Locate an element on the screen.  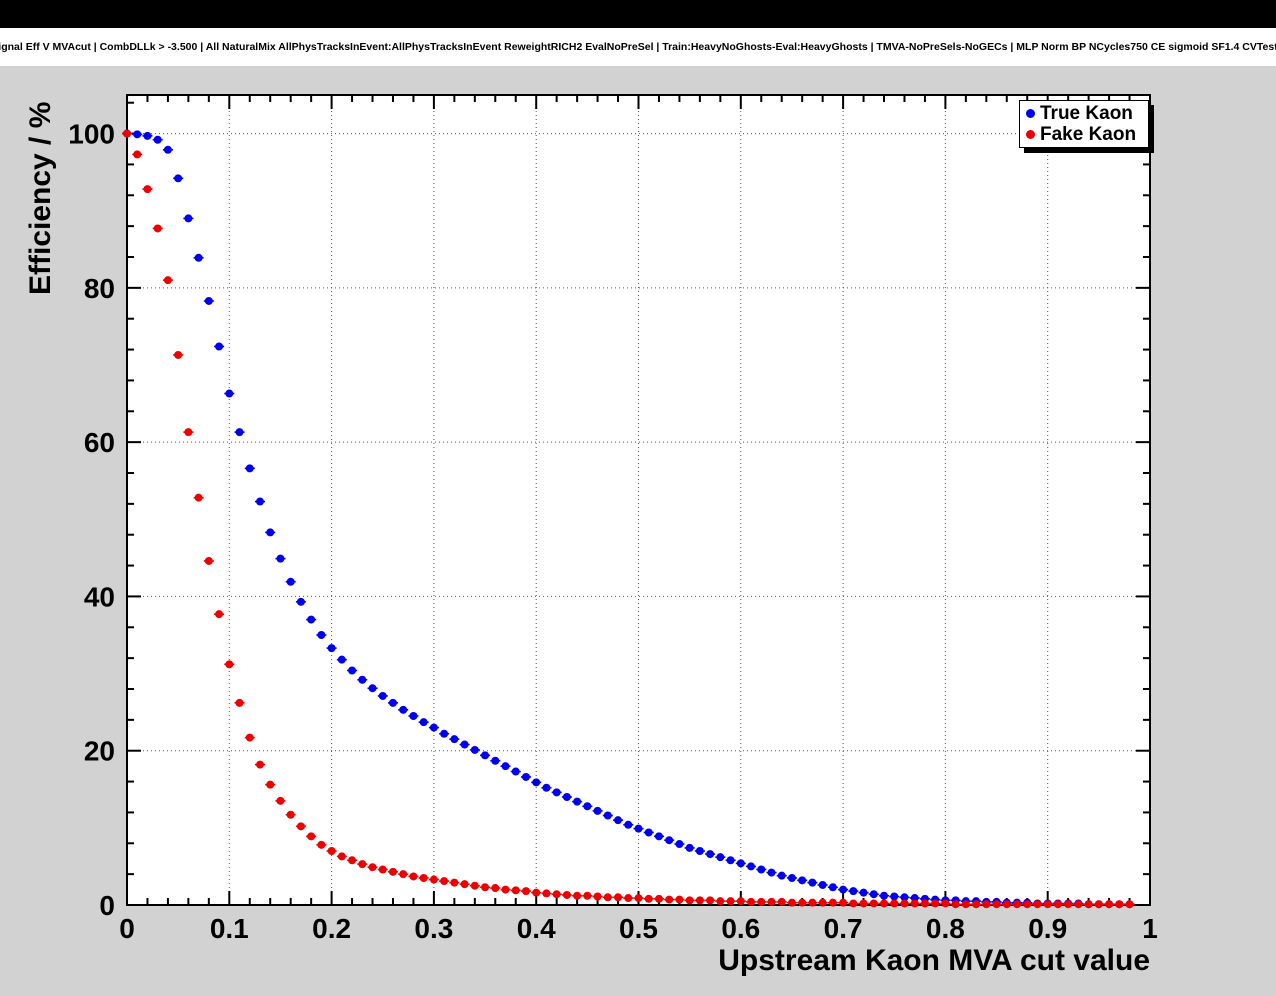
svg-text: 0.8 is located at coordinates (945, 928).